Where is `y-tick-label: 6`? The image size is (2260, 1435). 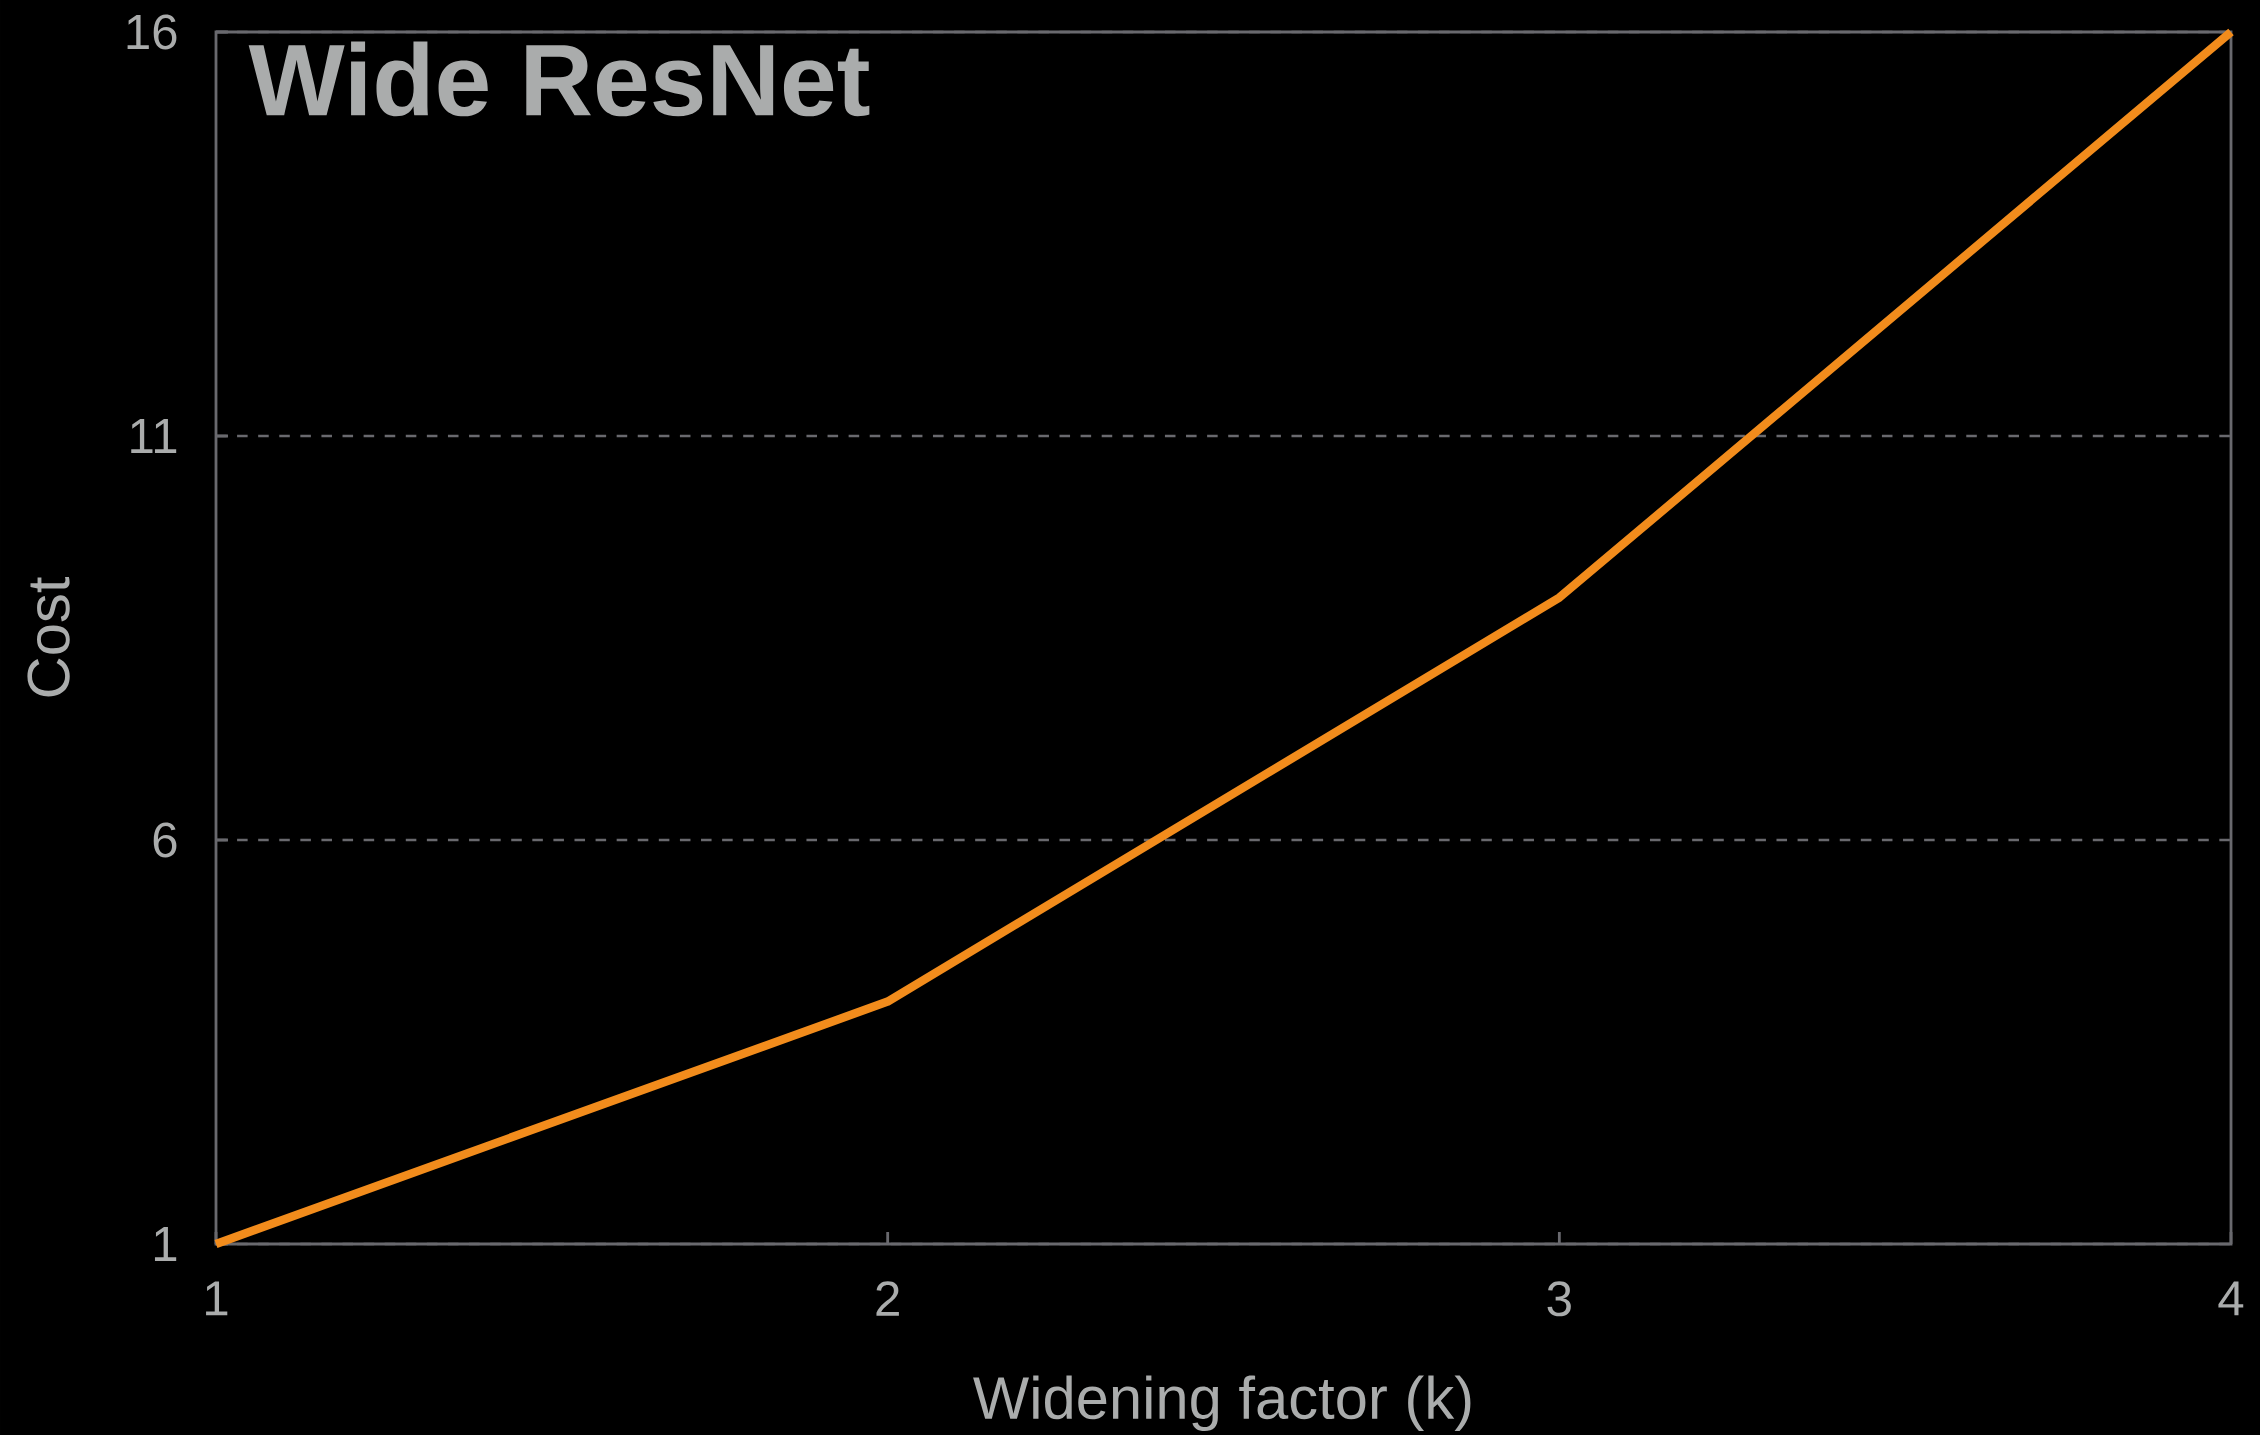 y-tick-label: 6 is located at coordinates (165, 840).